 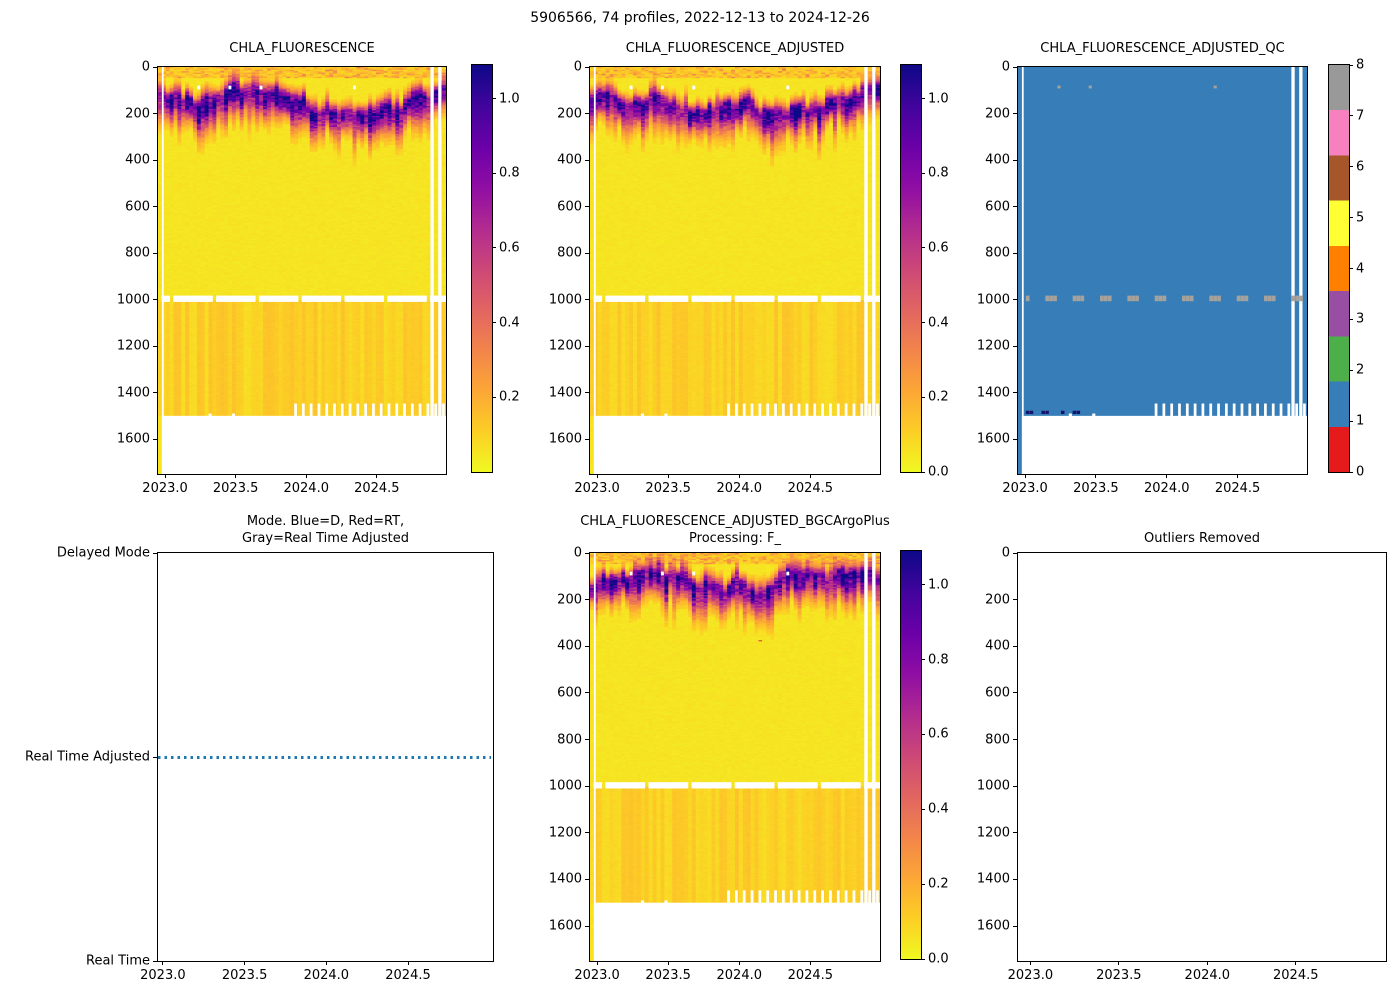 What do you see at coordinates (565, 786) in the screenshot?
I see `y-tick-label: 1000` at bounding box center [565, 786].